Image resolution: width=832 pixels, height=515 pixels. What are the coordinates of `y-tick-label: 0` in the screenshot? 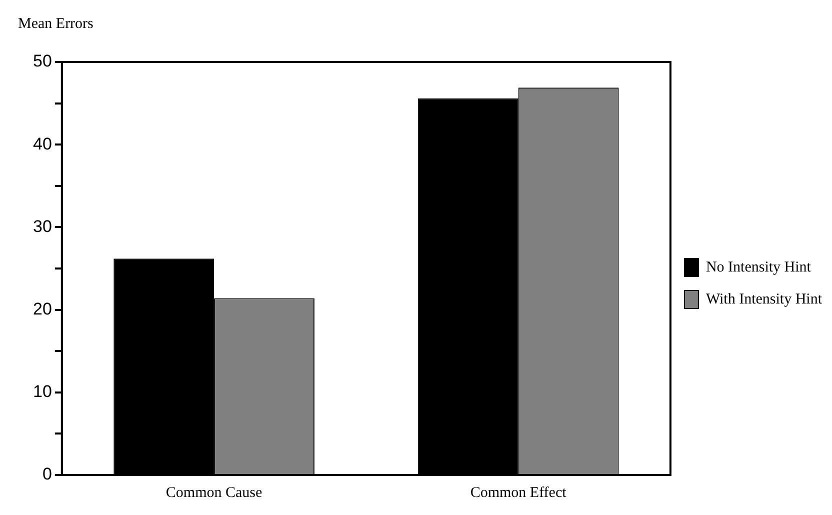 It's located at (47, 474).